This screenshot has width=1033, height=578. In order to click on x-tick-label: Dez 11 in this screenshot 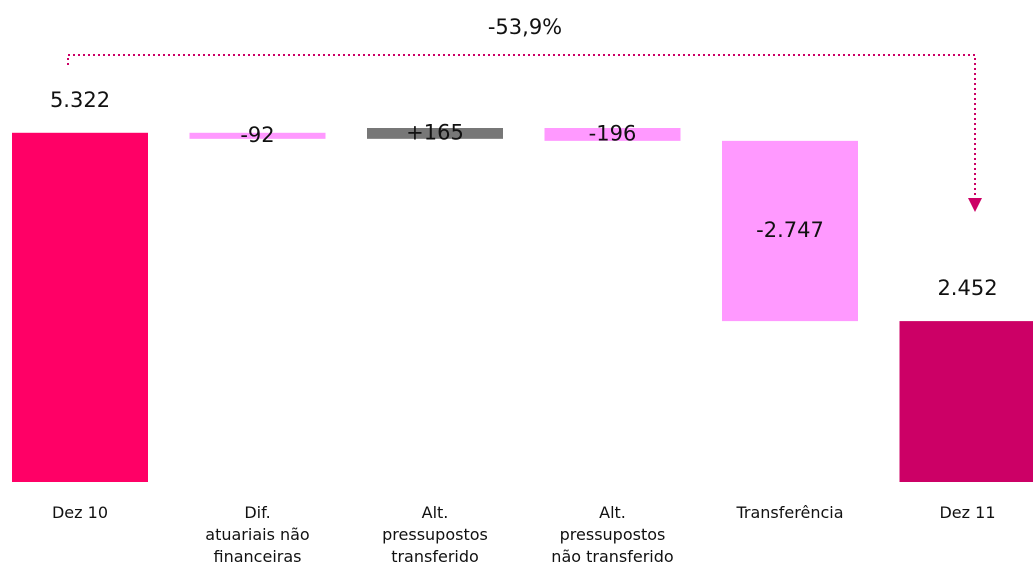, I will do `click(967, 512)`.